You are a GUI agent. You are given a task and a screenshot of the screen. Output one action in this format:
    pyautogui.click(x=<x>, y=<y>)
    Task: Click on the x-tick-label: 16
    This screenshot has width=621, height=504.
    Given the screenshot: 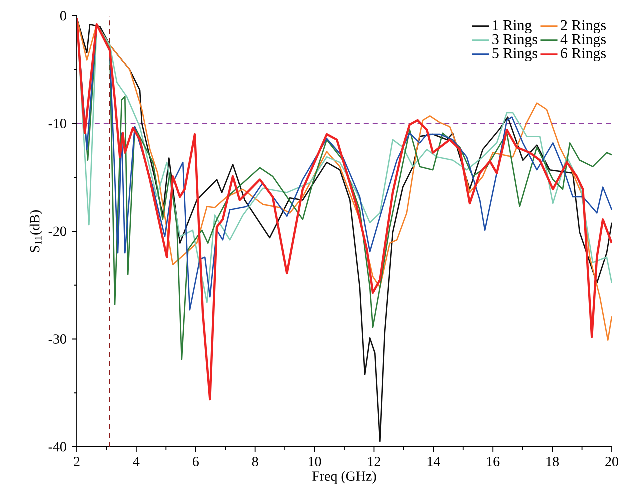 What is the action you would take?
    pyautogui.click(x=493, y=461)
    